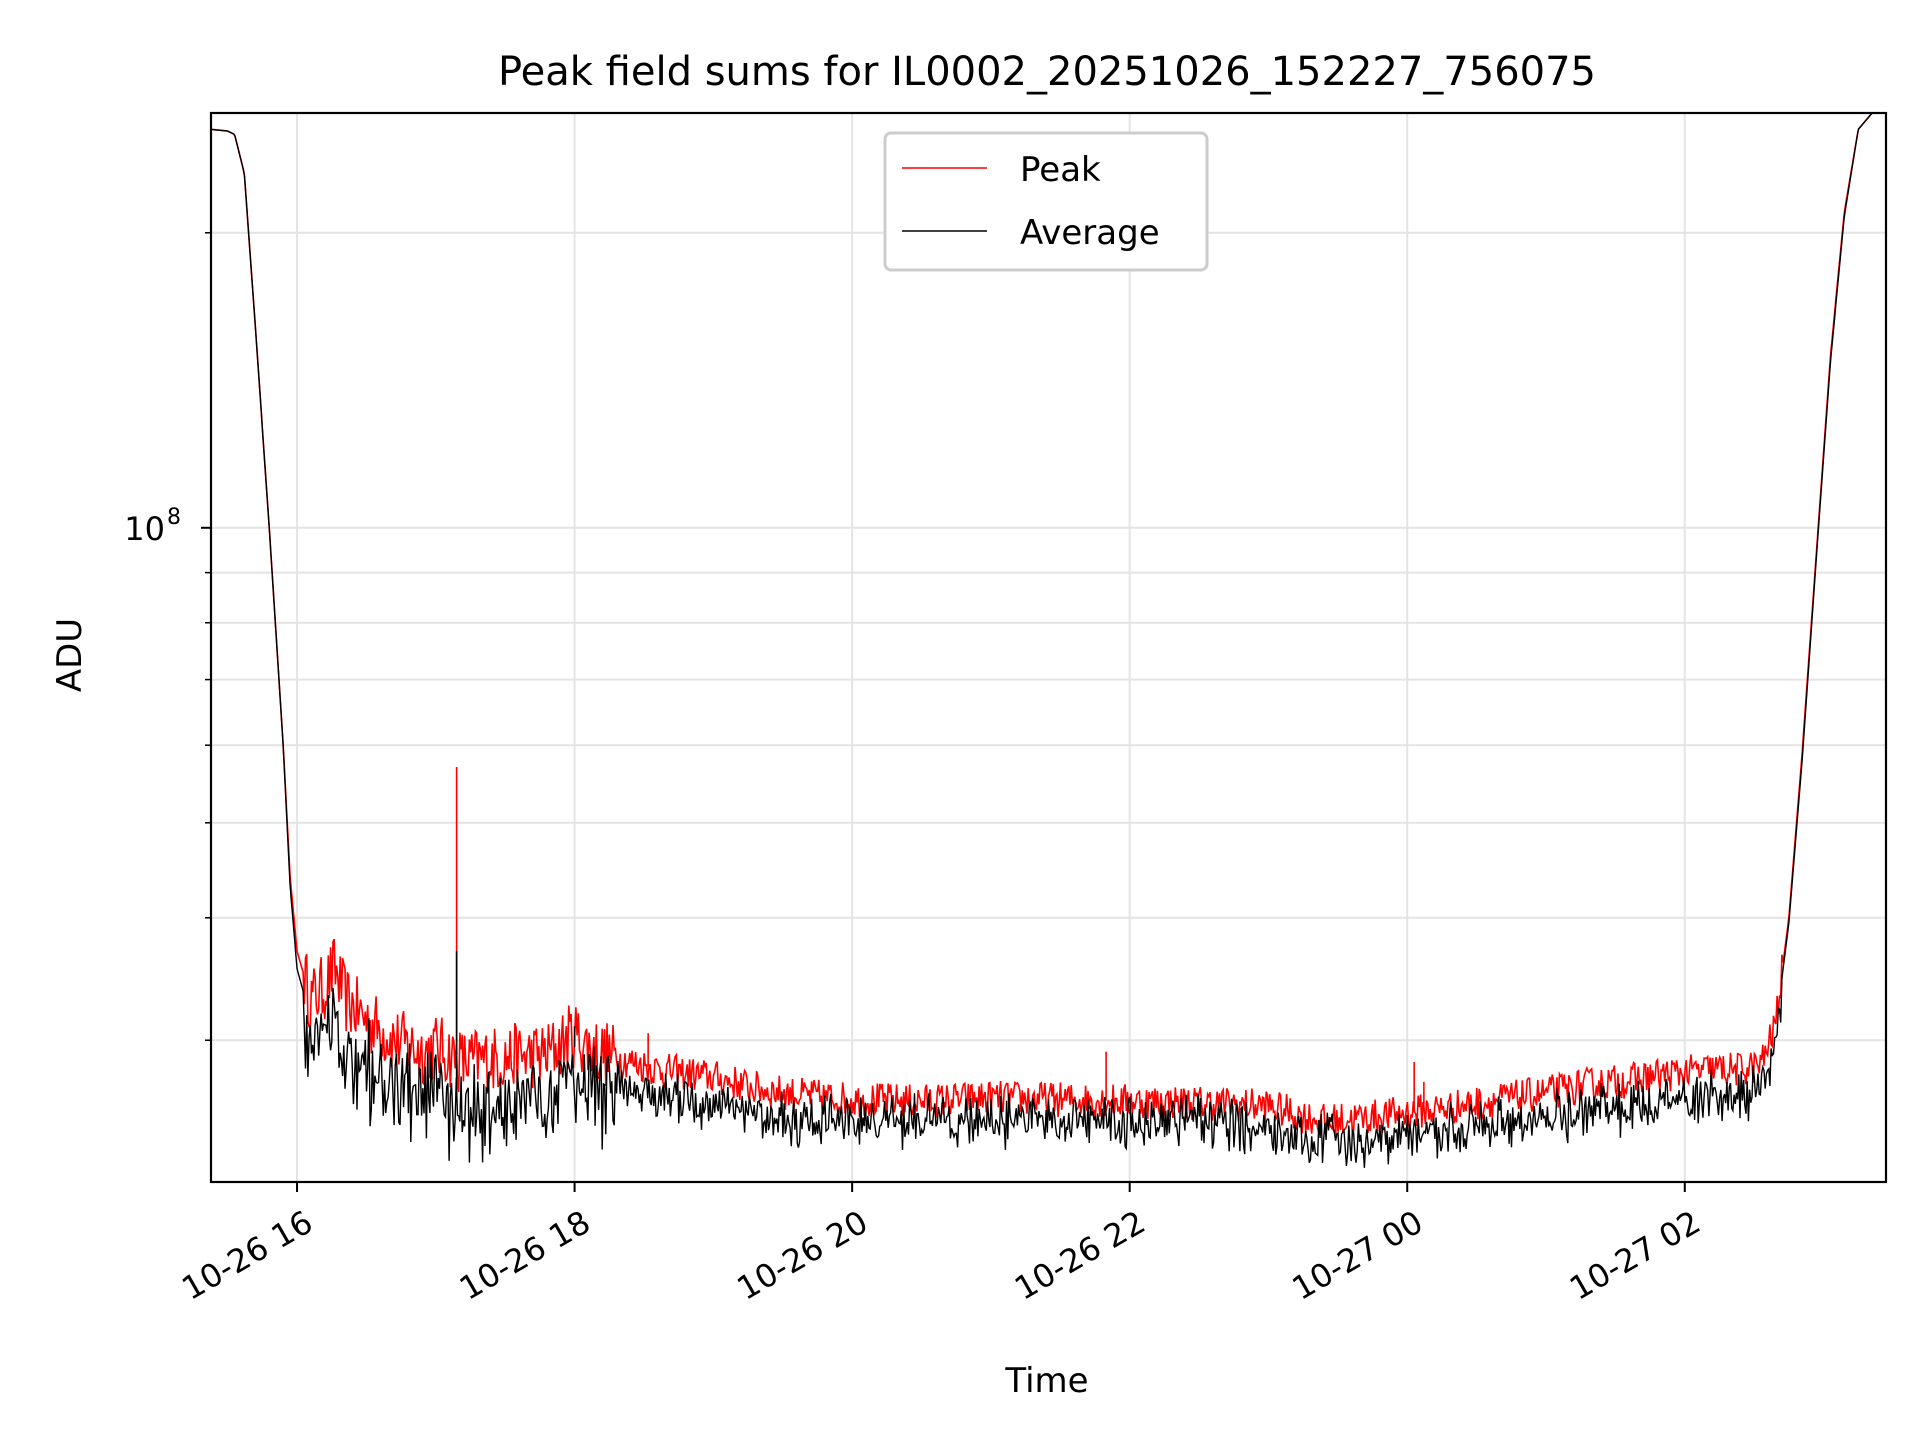  What do you see at coordinates (1046, 1381) in the screenshot?
I see `x-axis-label: Time` at bounding box center [1046, 1381].